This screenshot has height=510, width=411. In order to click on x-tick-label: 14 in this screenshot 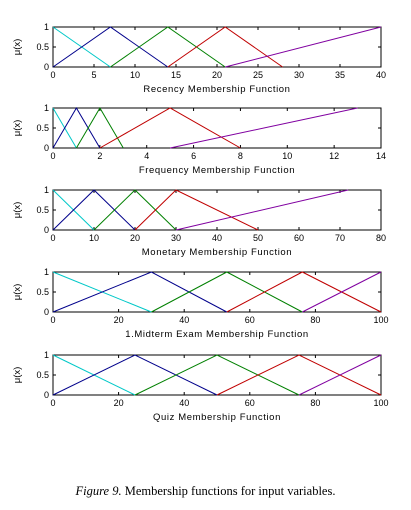, I will do `click(381, 156)`.